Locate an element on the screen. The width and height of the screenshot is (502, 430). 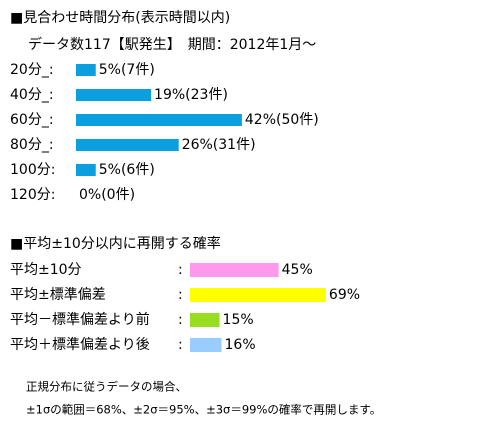
category-label: 60分_: is located at coordinates (32, 120).